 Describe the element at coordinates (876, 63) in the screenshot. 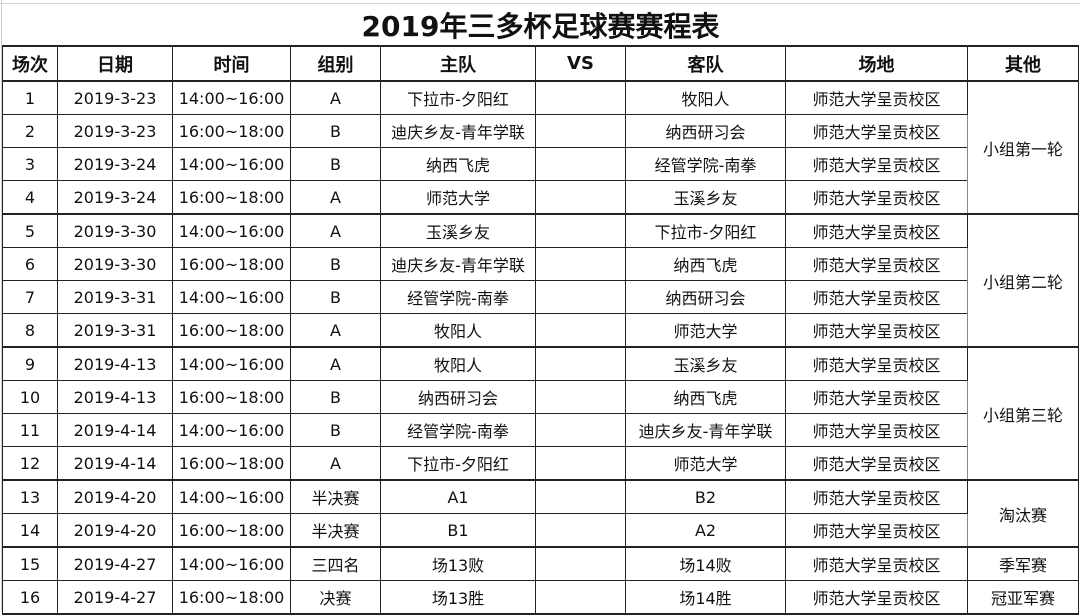

I see `header-venue: 场地` at that location.